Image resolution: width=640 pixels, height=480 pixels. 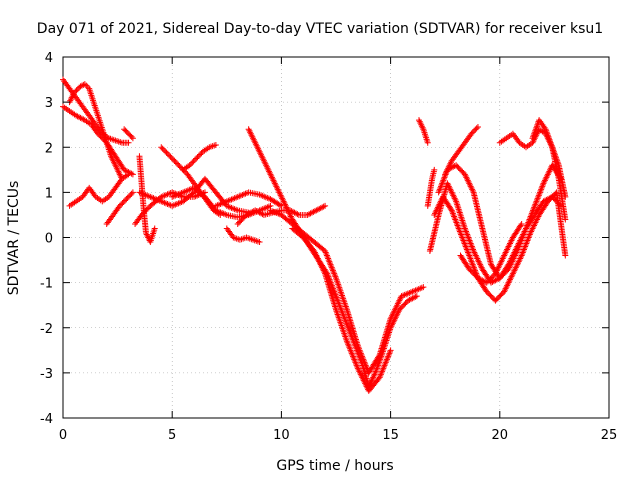 I want to click on x-axis-label: GPS time / hours, so click(x=334, y=466).